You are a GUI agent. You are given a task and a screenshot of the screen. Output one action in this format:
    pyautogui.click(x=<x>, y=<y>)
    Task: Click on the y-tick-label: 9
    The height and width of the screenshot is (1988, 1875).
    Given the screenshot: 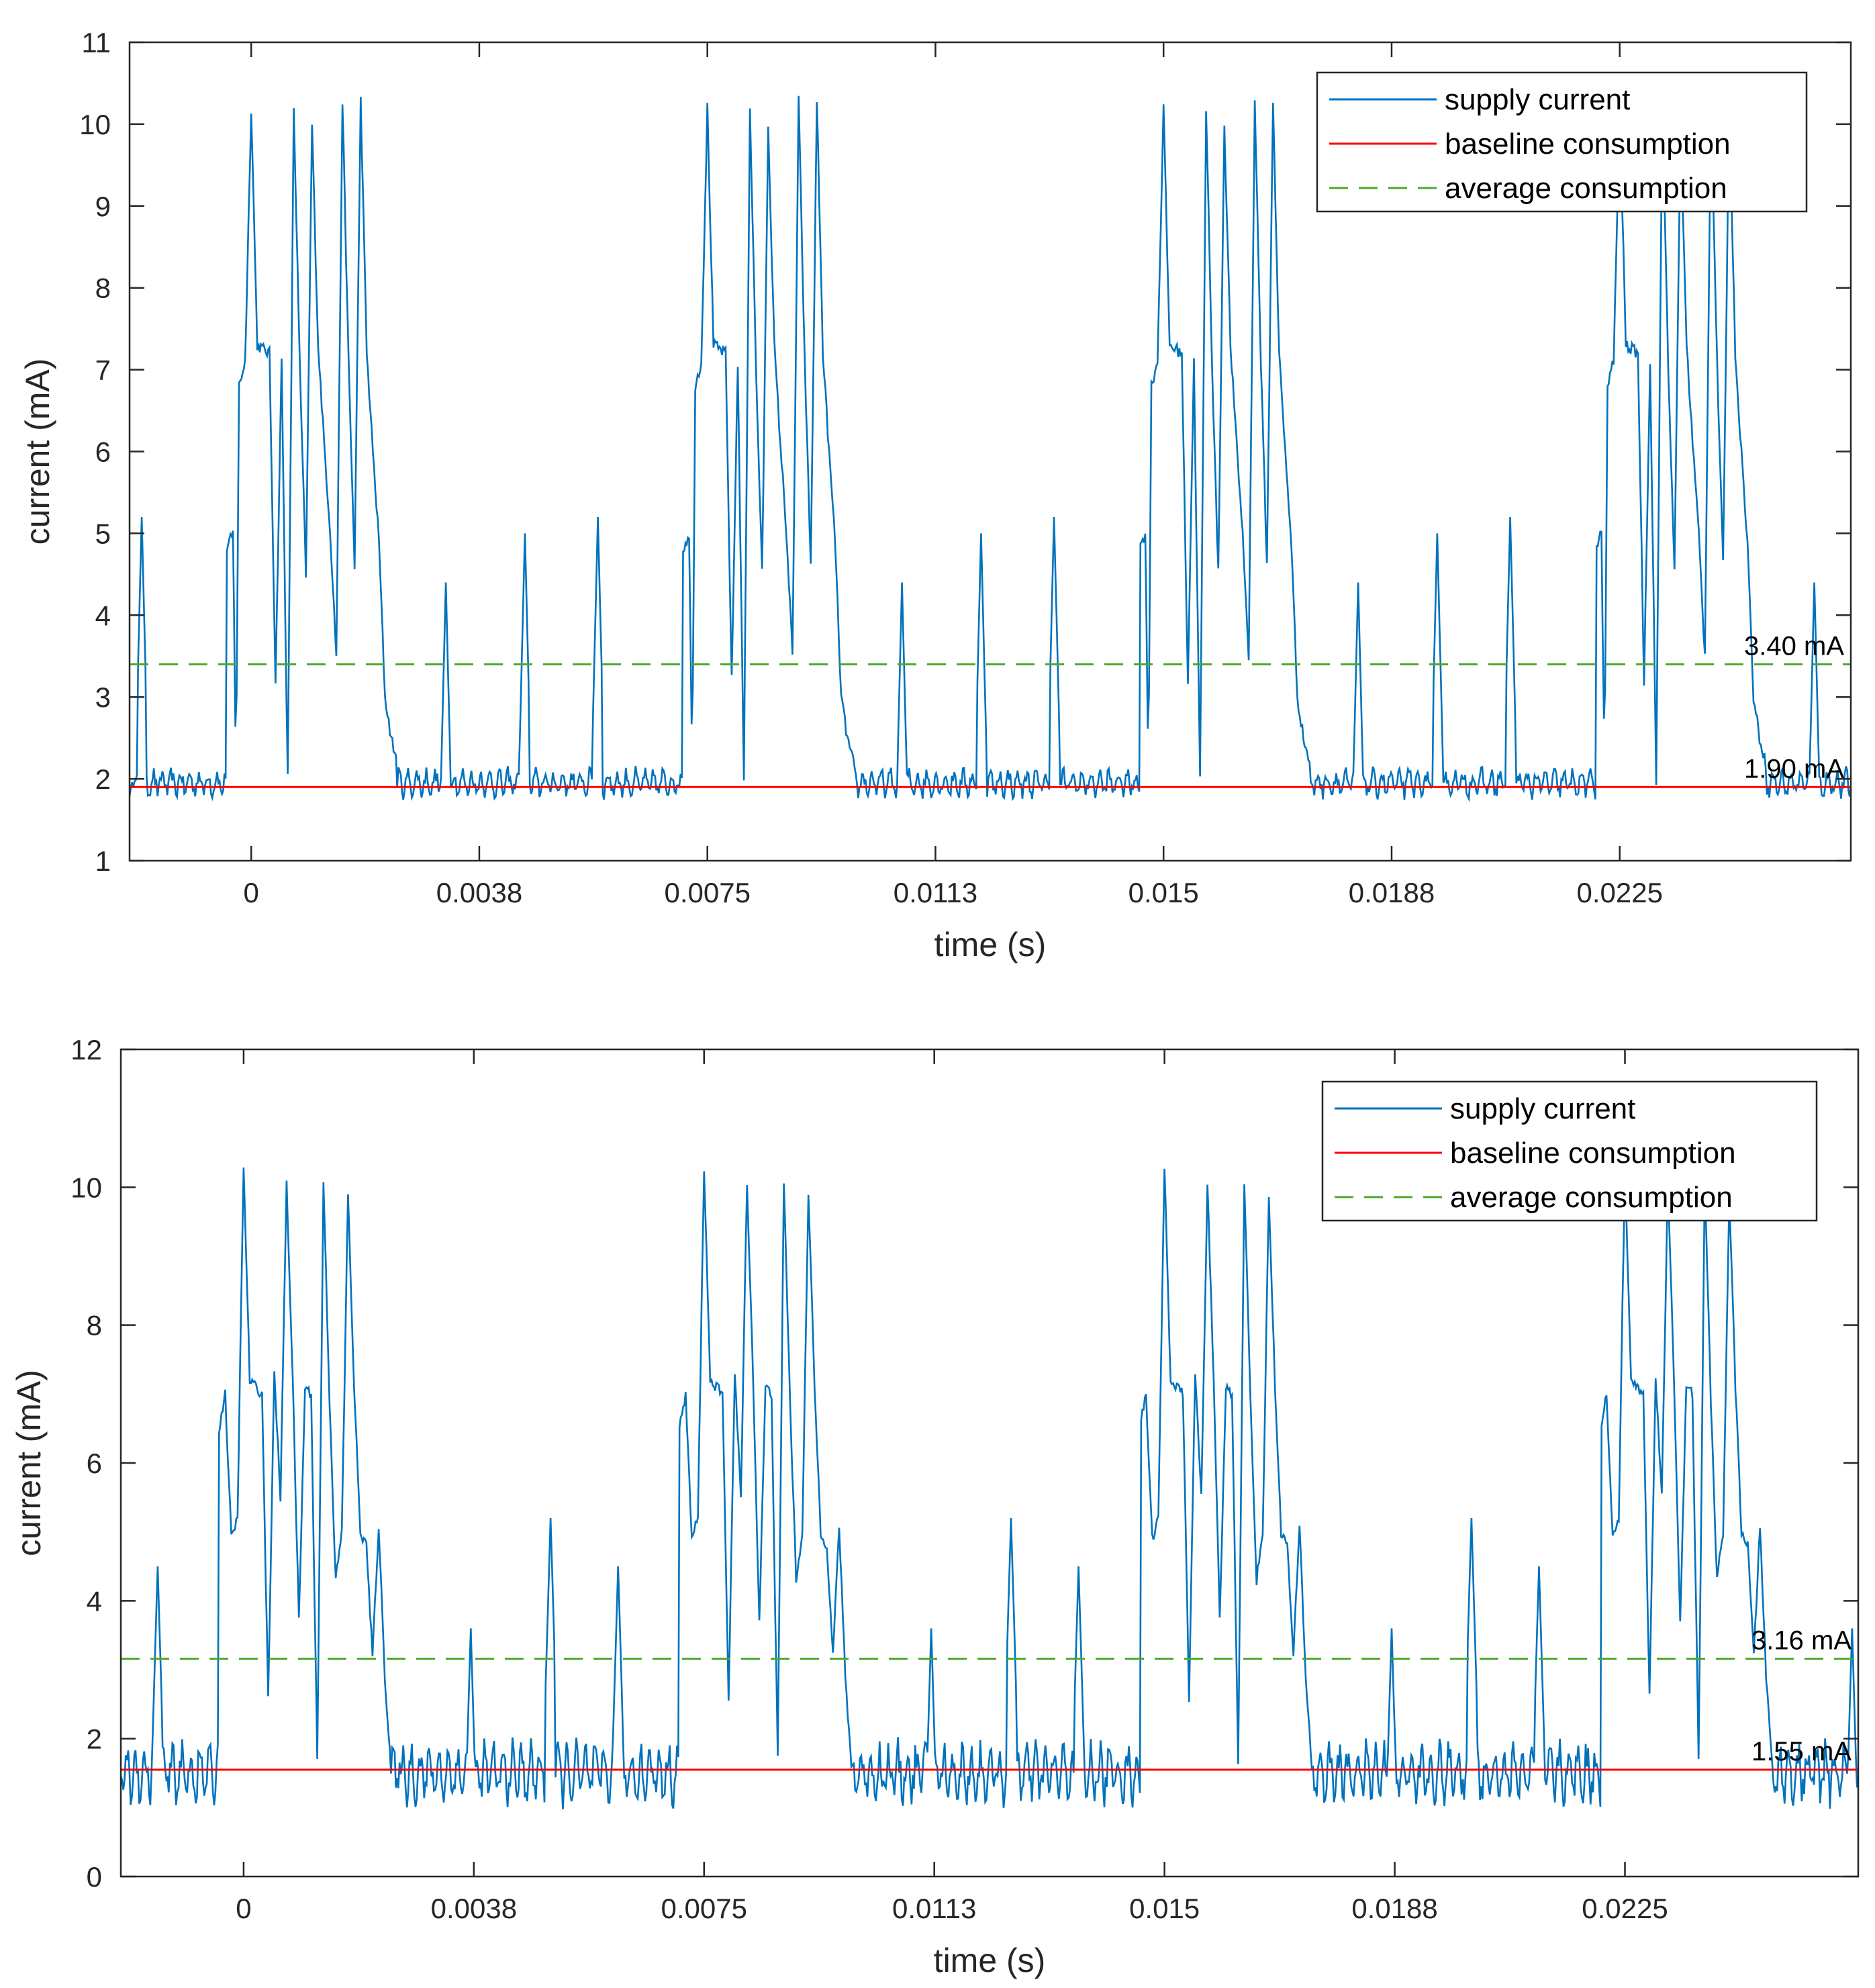 What is the action you would take?
    pyautogui.click(x=103, y=206)
    